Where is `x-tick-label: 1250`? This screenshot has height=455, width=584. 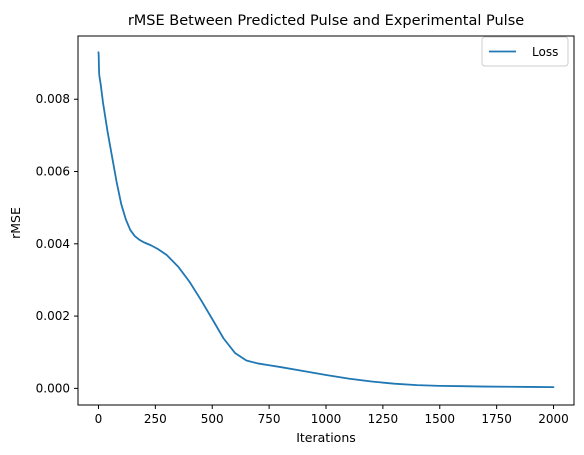 x-tick-label: 1250 is located at coordinates (383, 419).